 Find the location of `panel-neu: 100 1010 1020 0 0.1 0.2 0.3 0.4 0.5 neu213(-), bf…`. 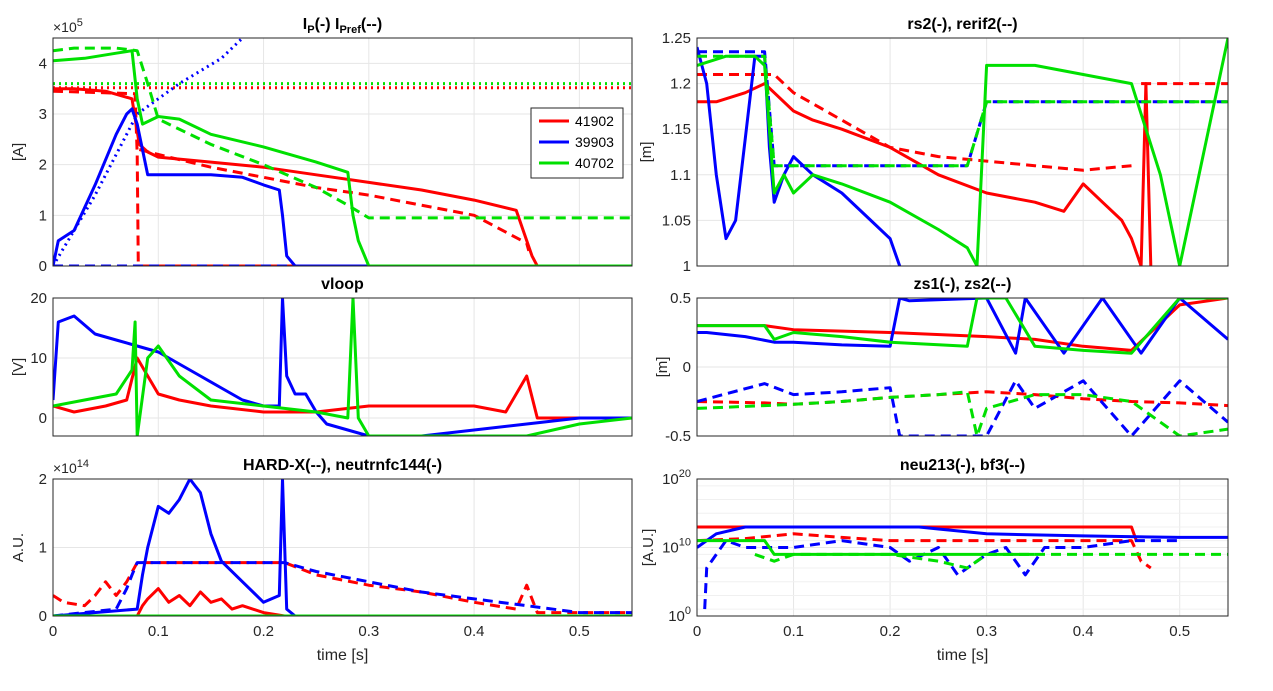

panel-neu: 100 1010 1020 0 0.1 0.2 0.3 0.4 0.5 neu213(-), bf… is located at coordinates (934, 560).